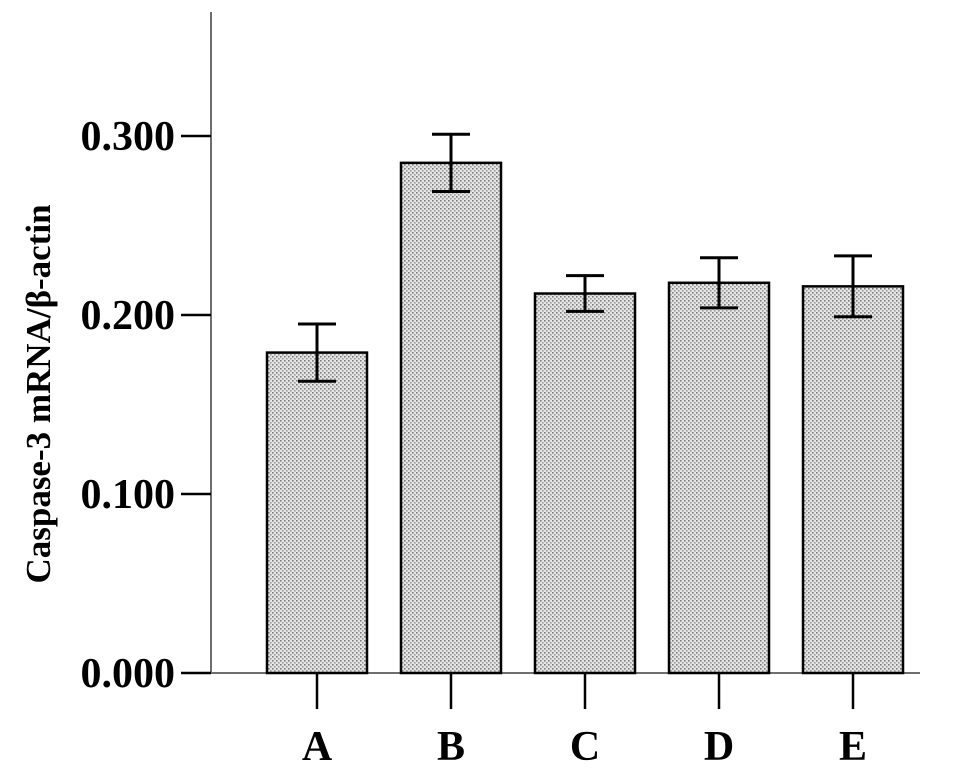 The width and height of the screenshot is (969, 775). Describe the element at coordinates (317, 352) in the screenshot. I see `error-bar-A` at that location.